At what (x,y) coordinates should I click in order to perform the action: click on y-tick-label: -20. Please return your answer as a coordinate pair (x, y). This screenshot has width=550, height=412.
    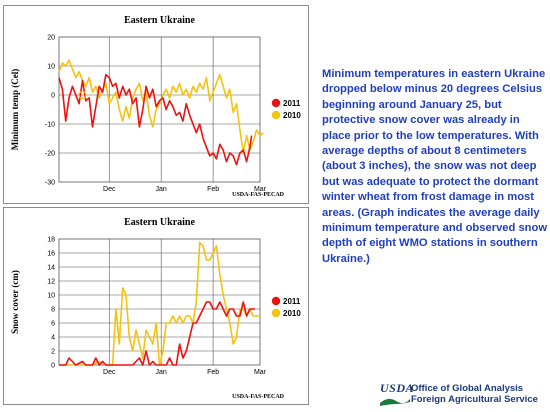
    Looking at the image, I should click on (50, 154).